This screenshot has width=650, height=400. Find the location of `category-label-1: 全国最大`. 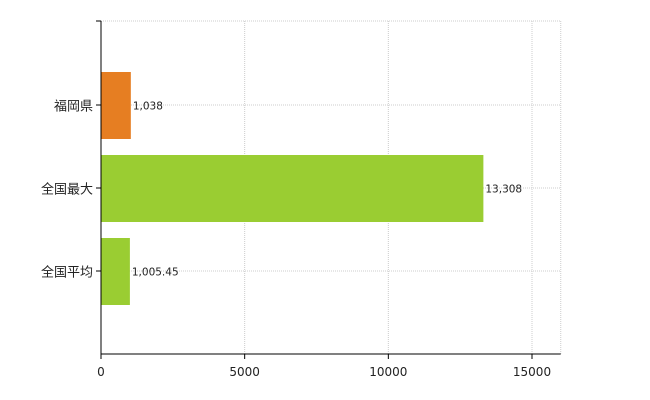

category-label-1: 全国最大 is located at coordinates (67, 190).